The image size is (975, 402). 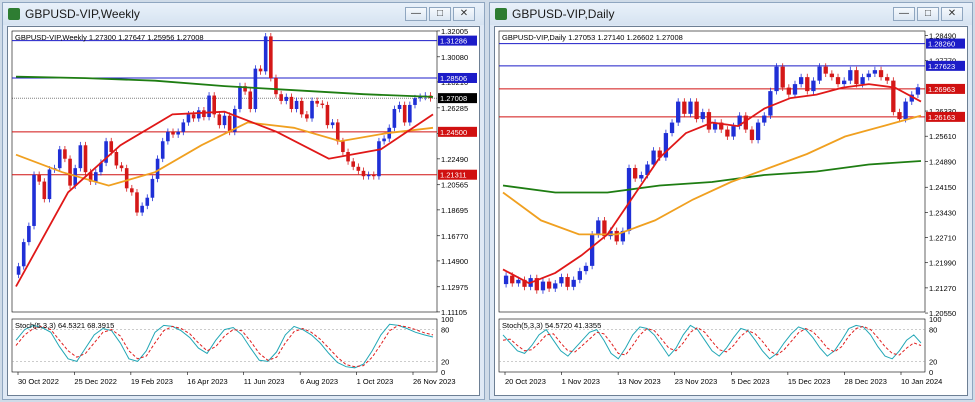 What do you see at coordinates (454, 31) in the screenshot?
I see `y-tick-label: 1.32005` at bounding box center [454, 31].